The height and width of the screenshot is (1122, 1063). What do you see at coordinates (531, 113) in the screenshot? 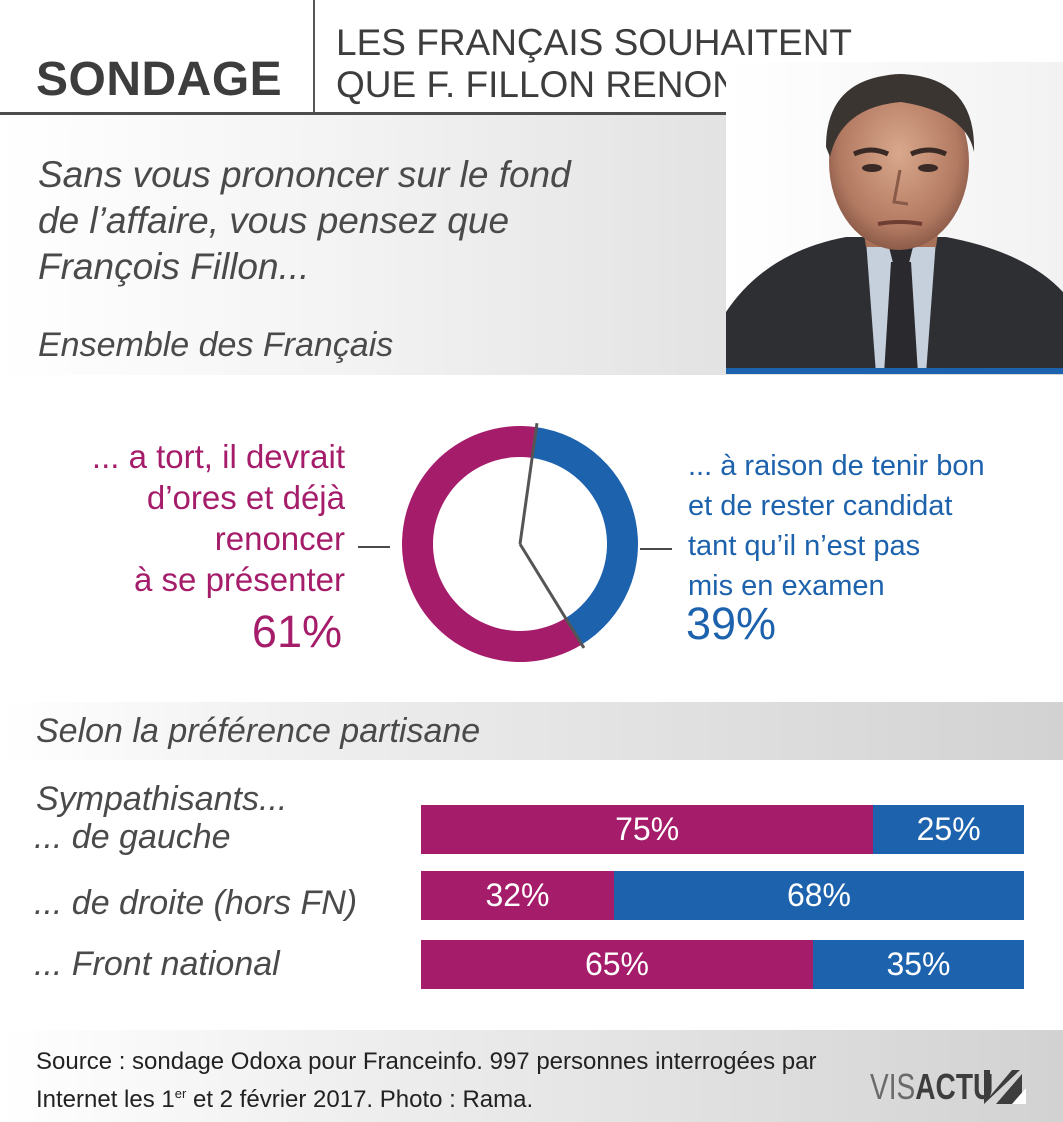
I see `header-rule` at bounding box center [531, 113].